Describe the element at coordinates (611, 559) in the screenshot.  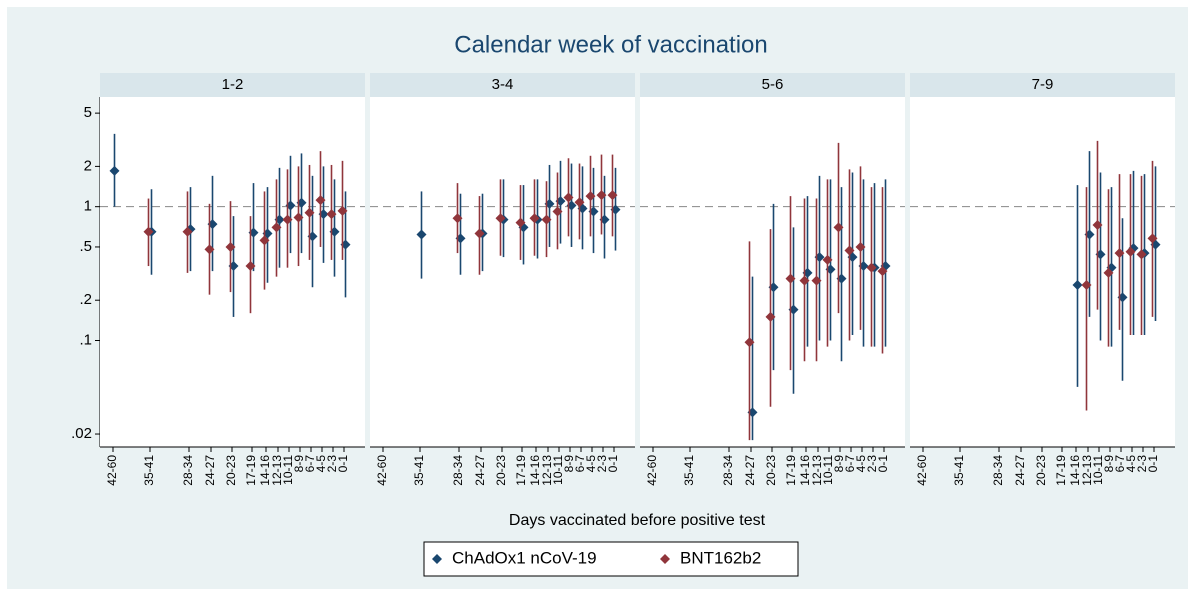
I see `legend` at that location.